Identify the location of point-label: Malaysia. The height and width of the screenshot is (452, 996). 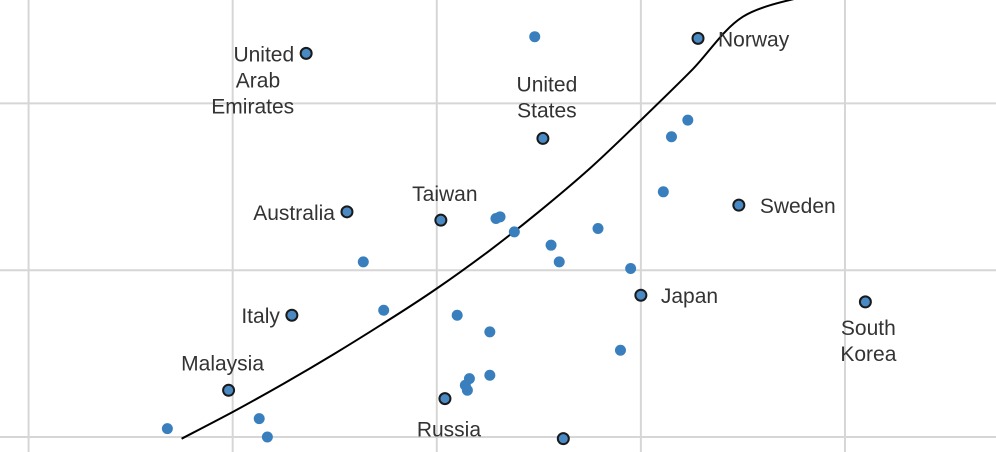
(222, 363).